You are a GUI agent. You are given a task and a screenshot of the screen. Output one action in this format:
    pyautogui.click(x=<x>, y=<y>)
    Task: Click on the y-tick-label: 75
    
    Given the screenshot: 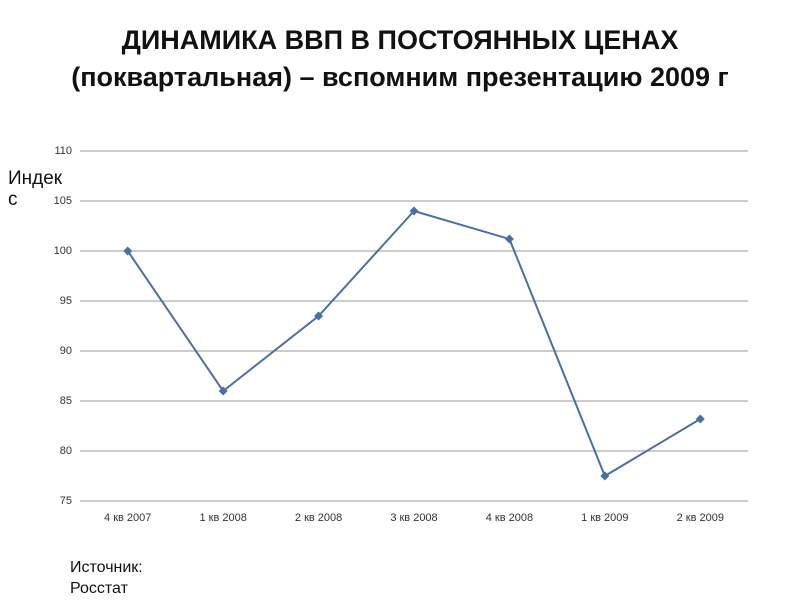 What is the action you would take?
    pyautogui.click(x=66, y=501)
    